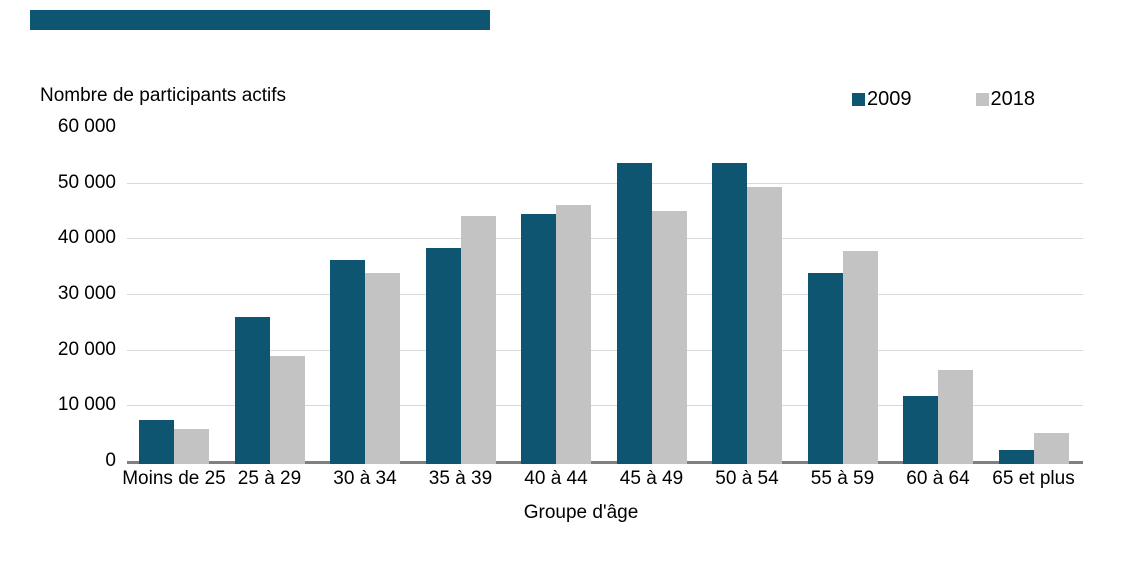 This screenshot has height=570, width=1140. Describe the element at coordinates (581, 512) in the screenshot. I see `x-axis-title: Groupe d'âge` at that location.